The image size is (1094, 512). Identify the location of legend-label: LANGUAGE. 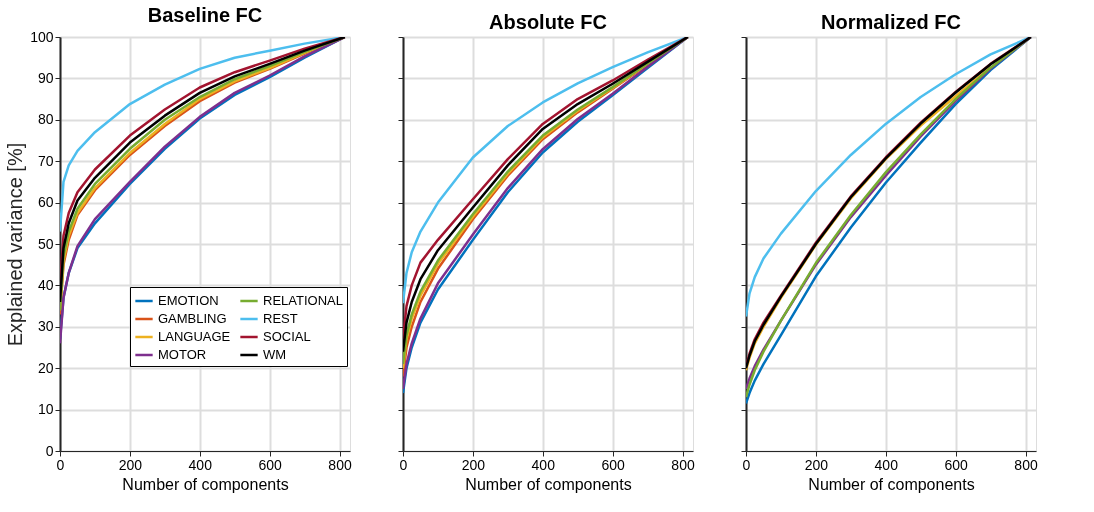
(194, 336).